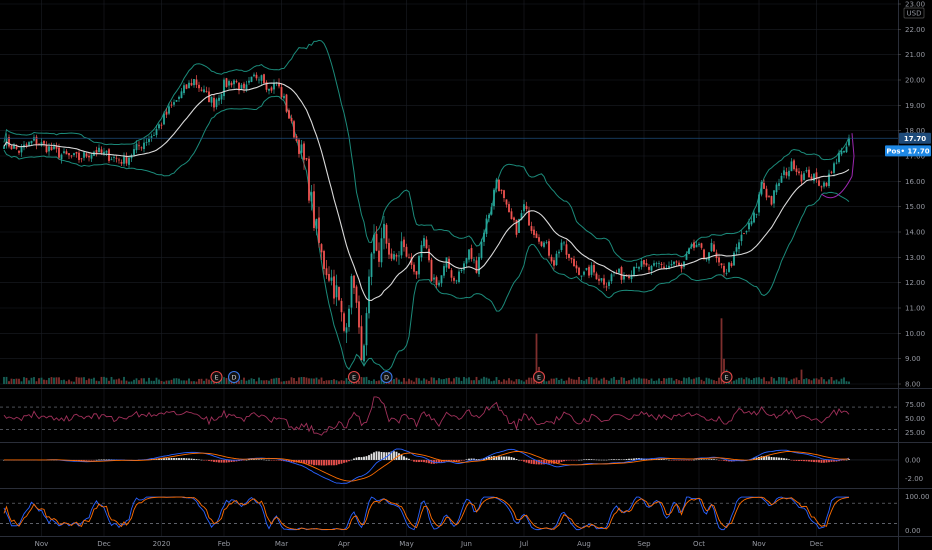 This screenshot has height=550, width=932. I want to click on rsi-panel, so click(449, 416).